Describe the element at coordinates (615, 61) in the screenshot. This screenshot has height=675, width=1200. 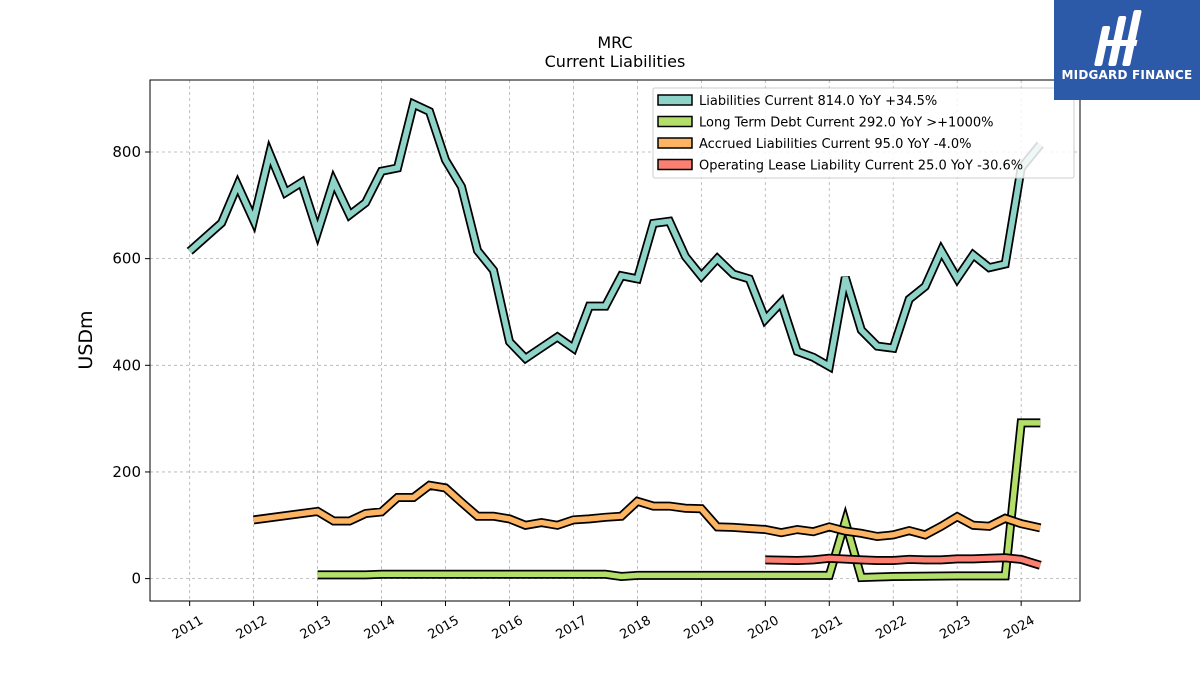
I see `chart-subtitle: Current Liabilities` at that location.